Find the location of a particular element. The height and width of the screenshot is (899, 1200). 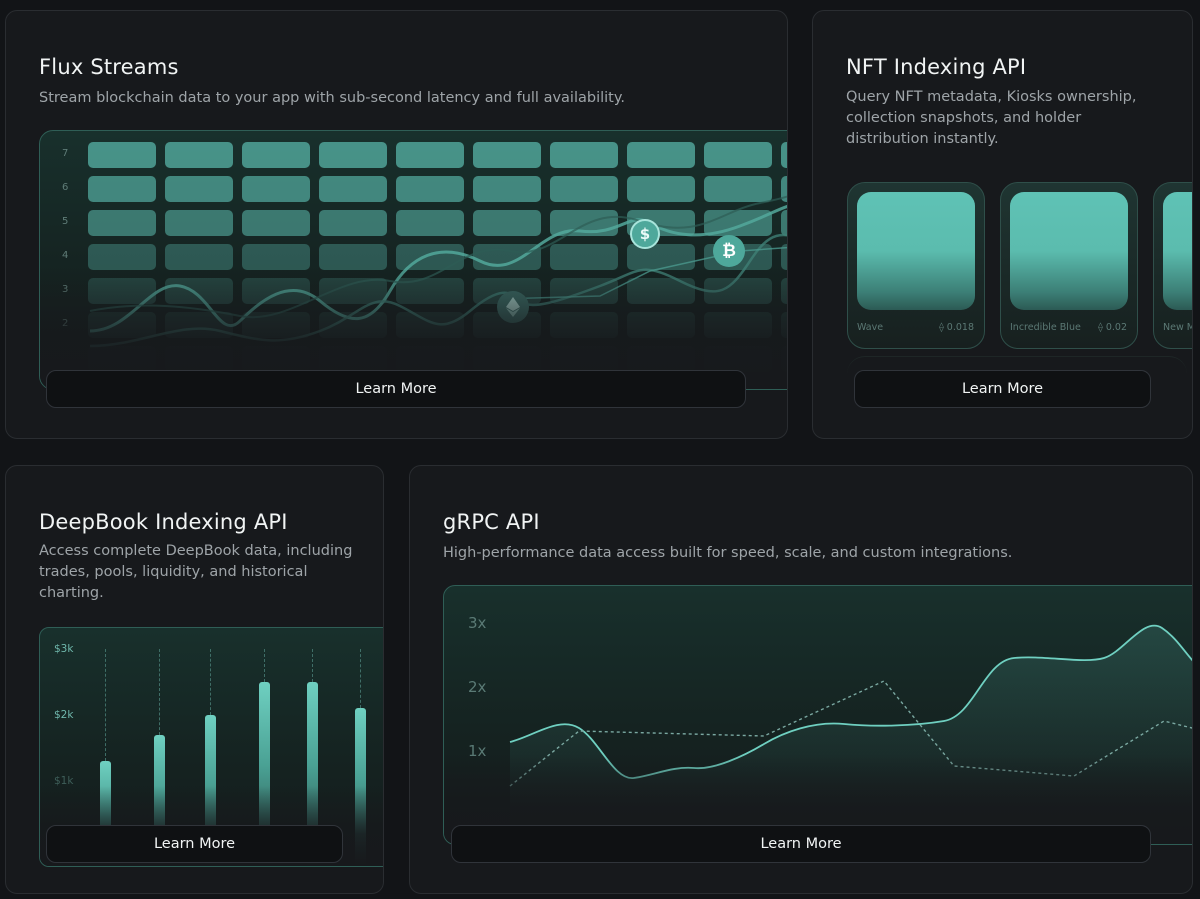

y-tick: 6 is located at coordinates (65, 187).